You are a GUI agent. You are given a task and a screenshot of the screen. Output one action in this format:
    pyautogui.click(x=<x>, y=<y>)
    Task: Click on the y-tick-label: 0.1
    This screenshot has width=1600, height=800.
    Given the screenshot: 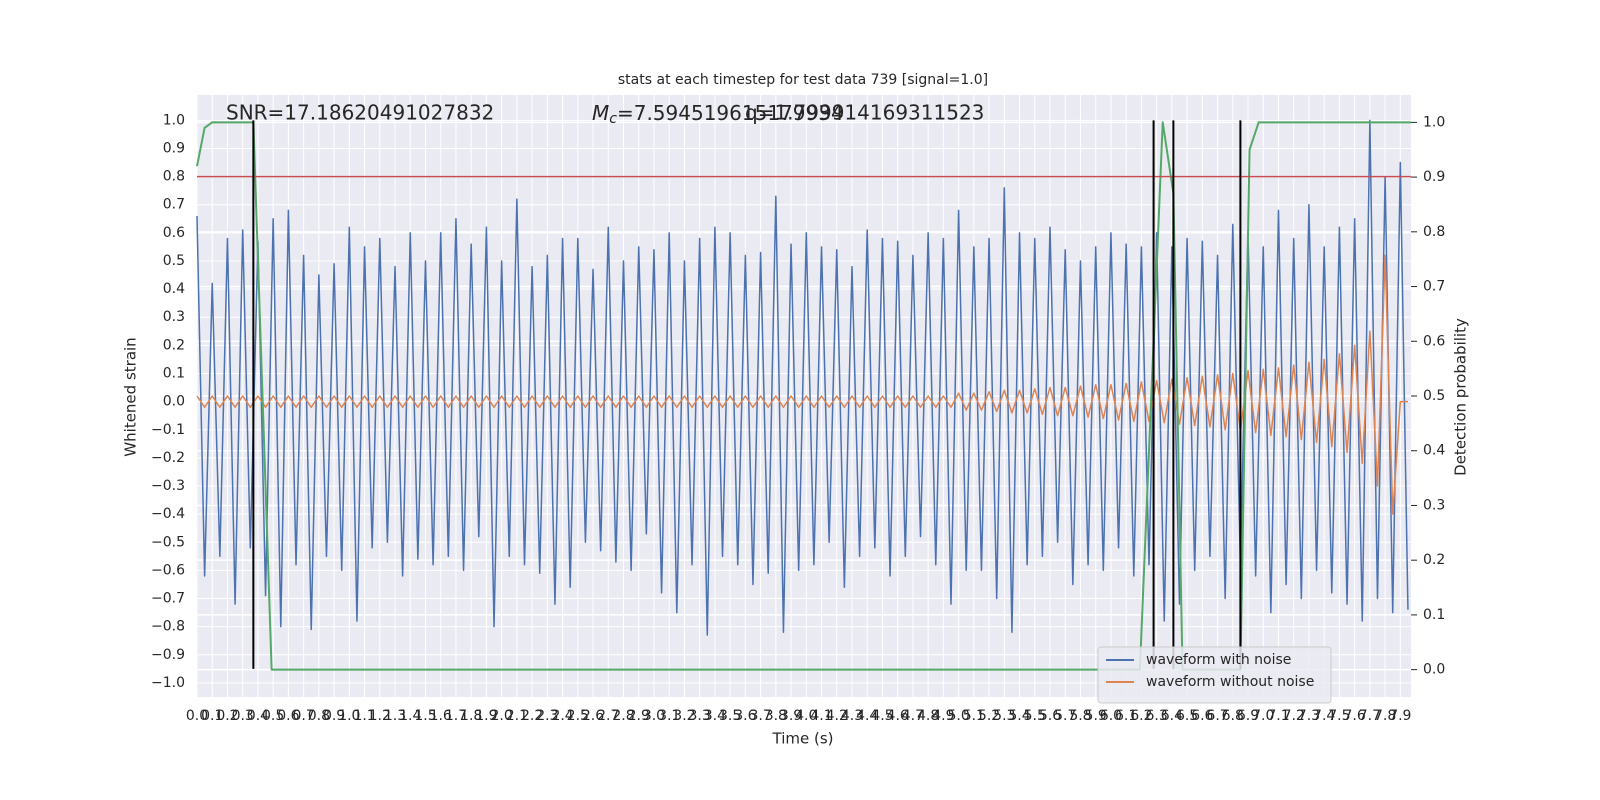 What is the action you would take?
    pyautogui.click(x=174, y=373)
    